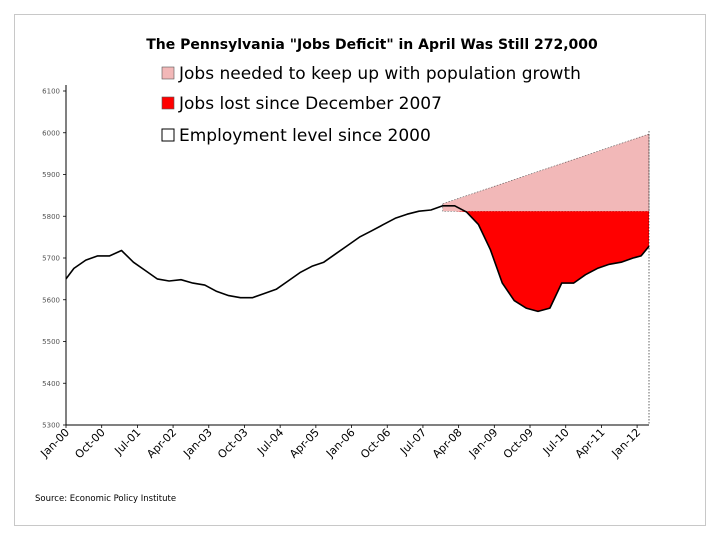 This screenshot has height=540, width=720. I want to click on x-tick-label: Oct-09, so click(518, 443).